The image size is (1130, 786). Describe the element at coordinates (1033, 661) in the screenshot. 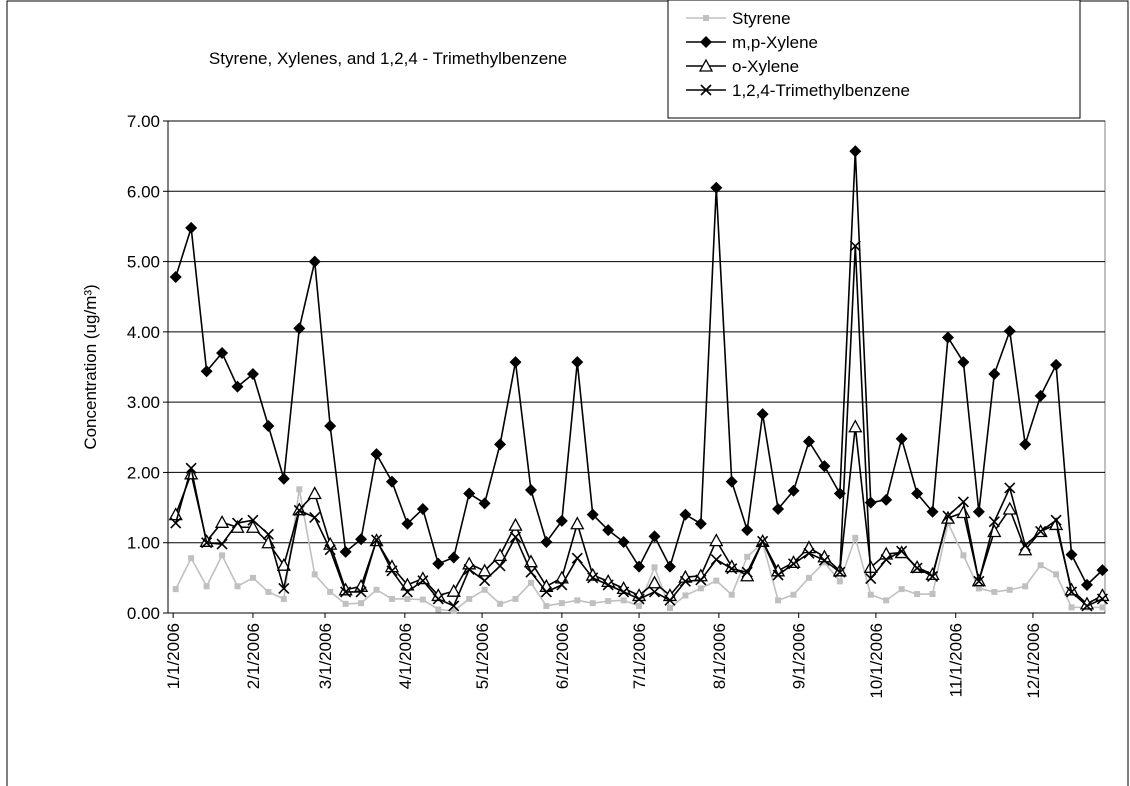

I see `x-tick-label: 12/1/2006` at that location.